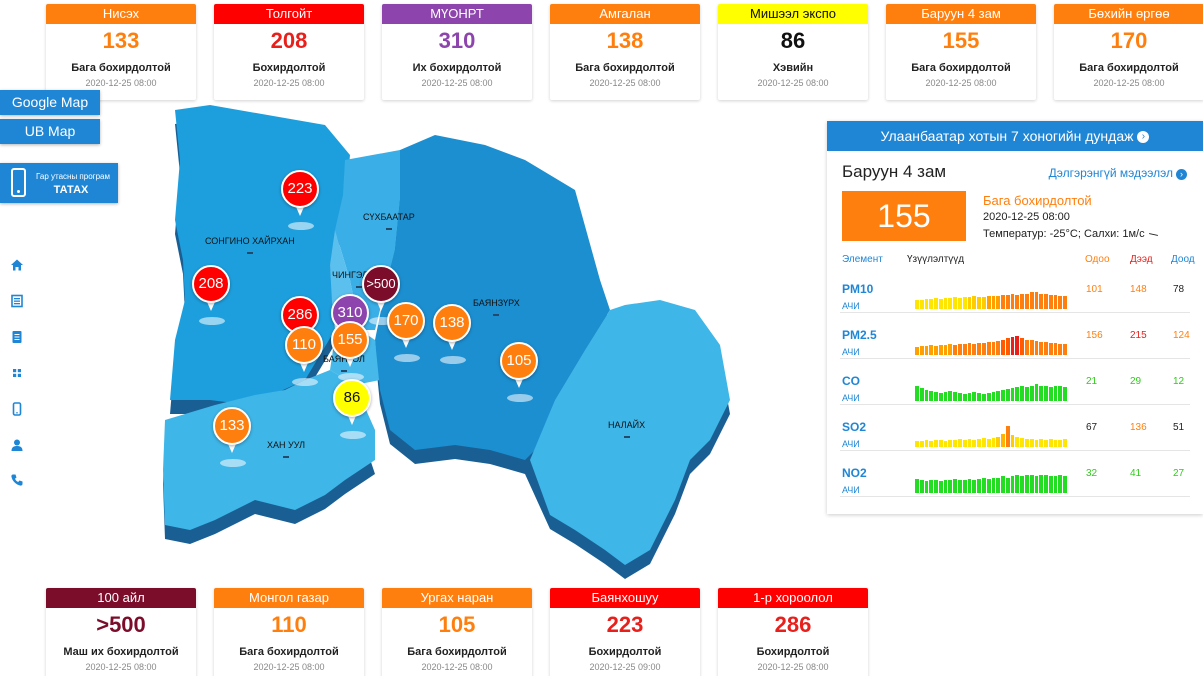 This screenshot has height=676, width=1203. I want to click on station-card-name: Ургах наран, so click(457, 598).